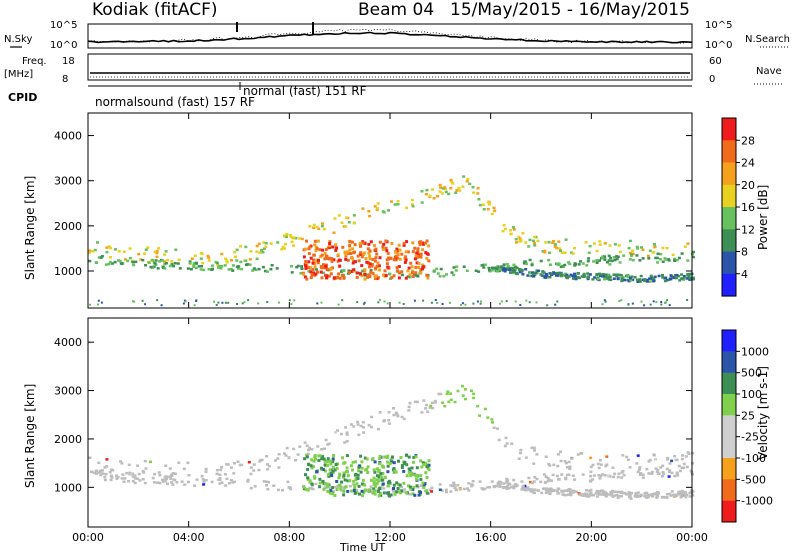  What do you see at coordinates (30, 228) in the screenshot?
I see `power-ylabel: Slant Range [km]` at bounding box center [30, 228].